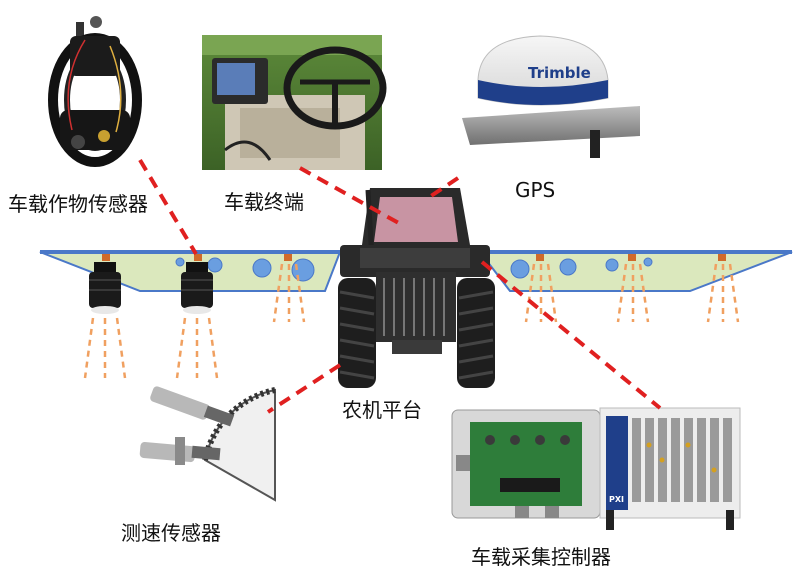  I want to click on gps-photo: Trimble, so click(551, 97).